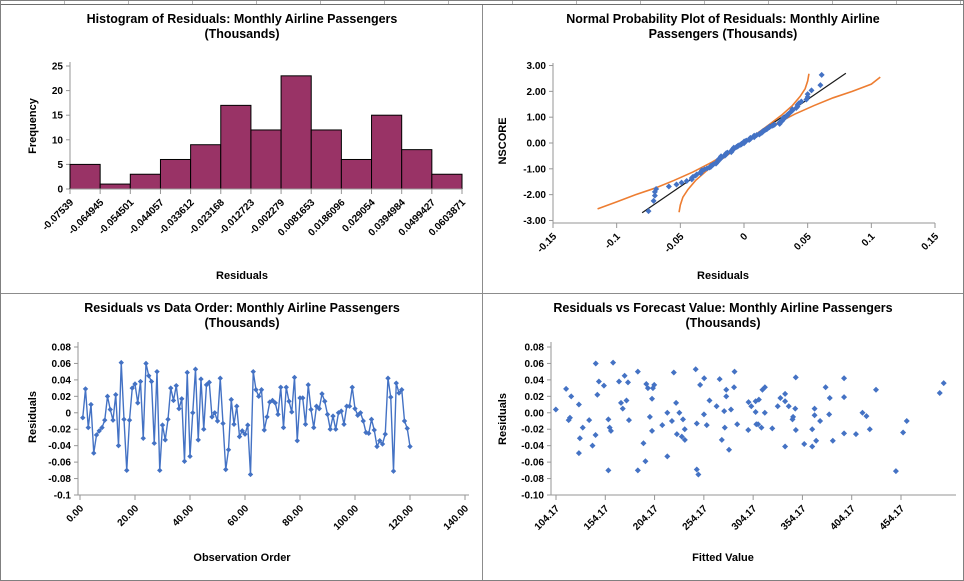 The image size is (964, 581). What do you see at coordinates (779, 144) in the screenshot?
I see `confidence-band-lower` at bounding box center [779, 144].